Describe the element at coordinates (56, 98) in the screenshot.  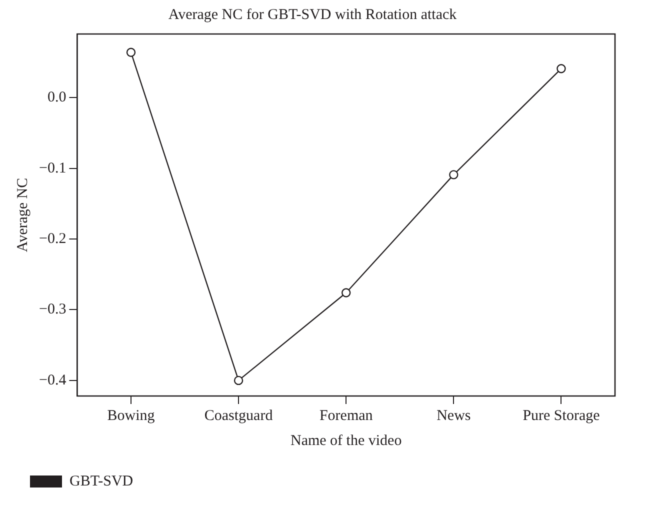
I see `y-tick-label: 0.0` at that location.